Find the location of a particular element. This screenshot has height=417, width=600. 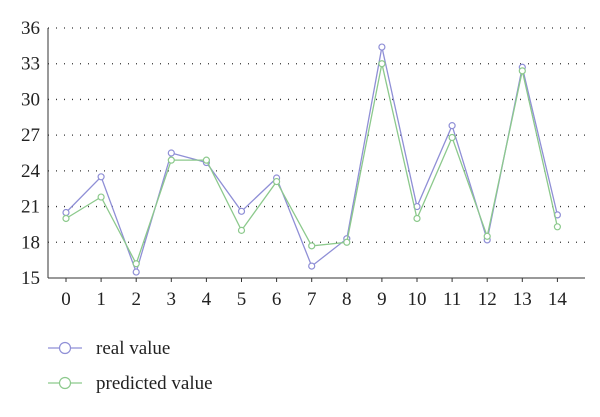

x-tick-label: 7 is located at coordinates (312, 299).